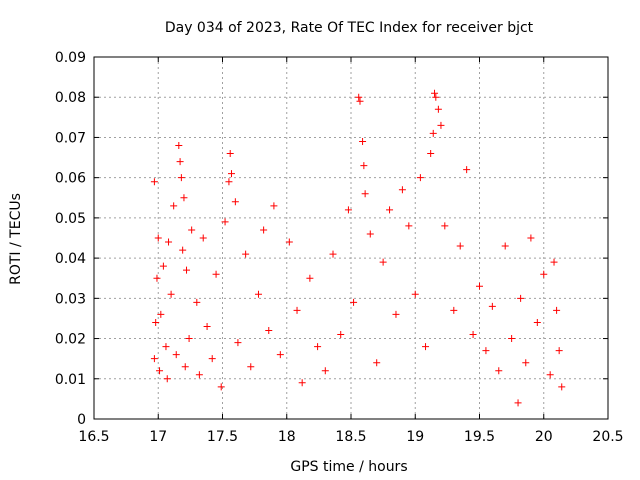  Describe the element at coordinates (70, 340) in the screenshot. I see `y-tick-label: 0.02` at that location.